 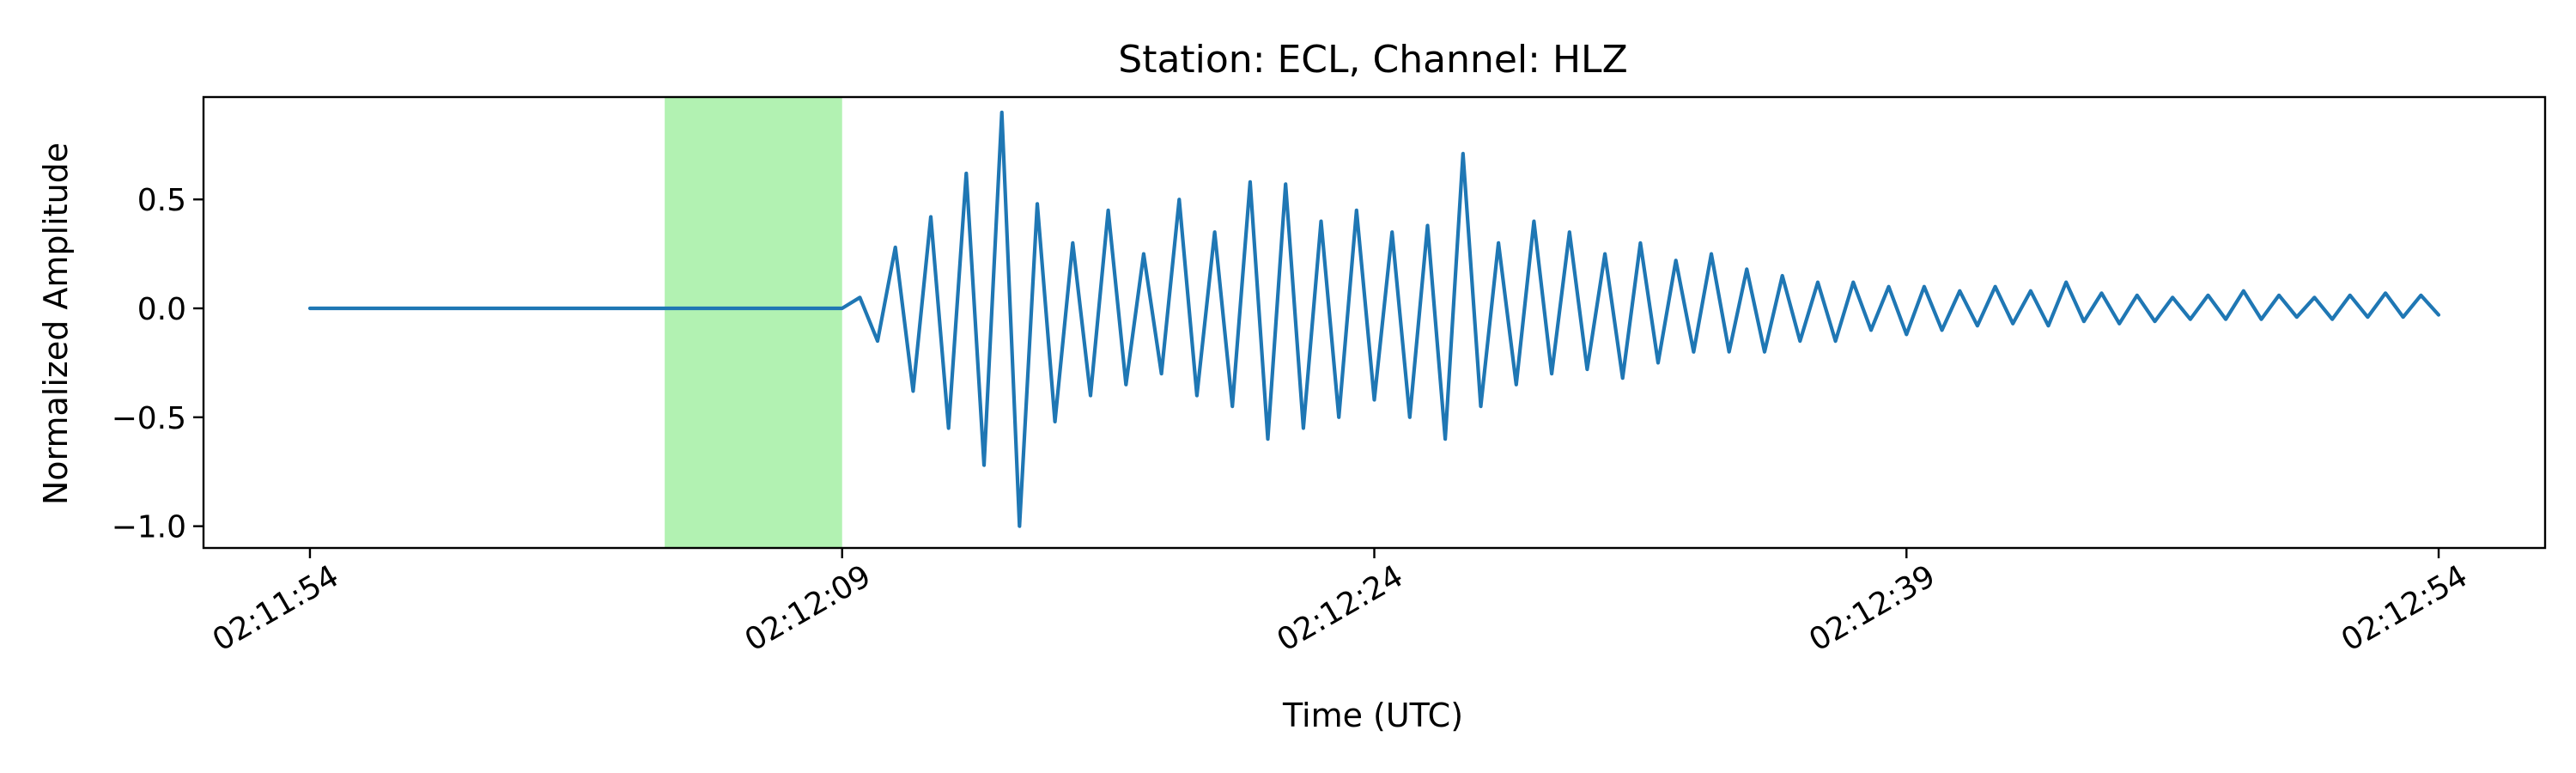 I want to click on x-axis: 02:11:54 02:12:09 02:12:24 02:12:39 02:12:54, so click(x=1341, y=603).